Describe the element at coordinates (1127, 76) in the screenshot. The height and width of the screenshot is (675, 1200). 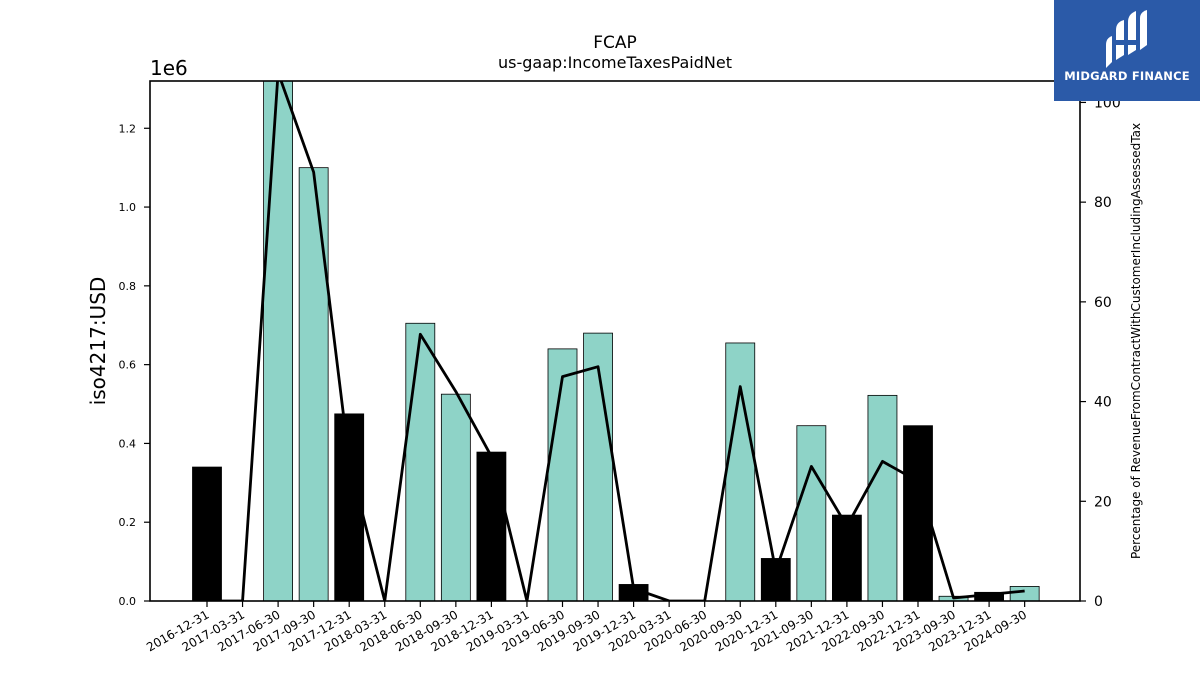
I see `logo-text: MIDGARD FINANCE` at that location.